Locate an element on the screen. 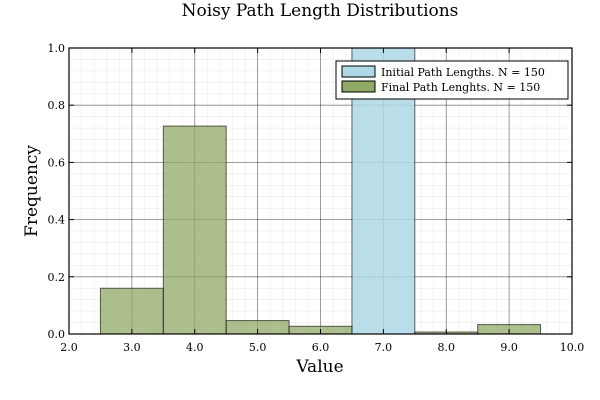 This screenshot has height=400, width=600. y-tick-label: 0.8 is located at coordinates (57, 105).